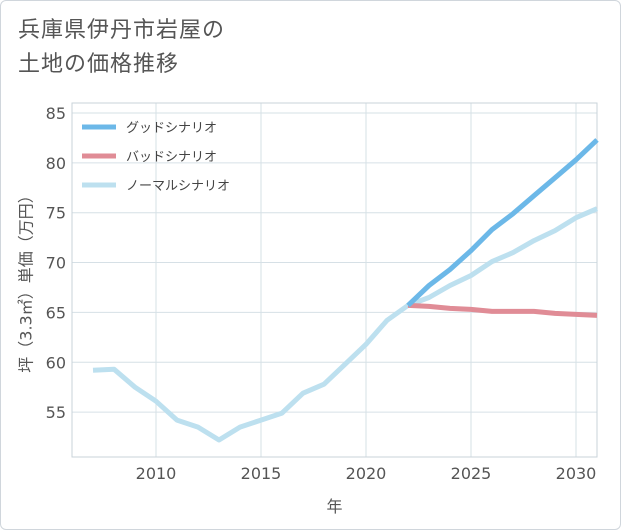 The width and height of the screenshot is (621, 530). I want to click on x-axis-ticks: 2010 2015 2020 2025 2030, so click(366, 473).